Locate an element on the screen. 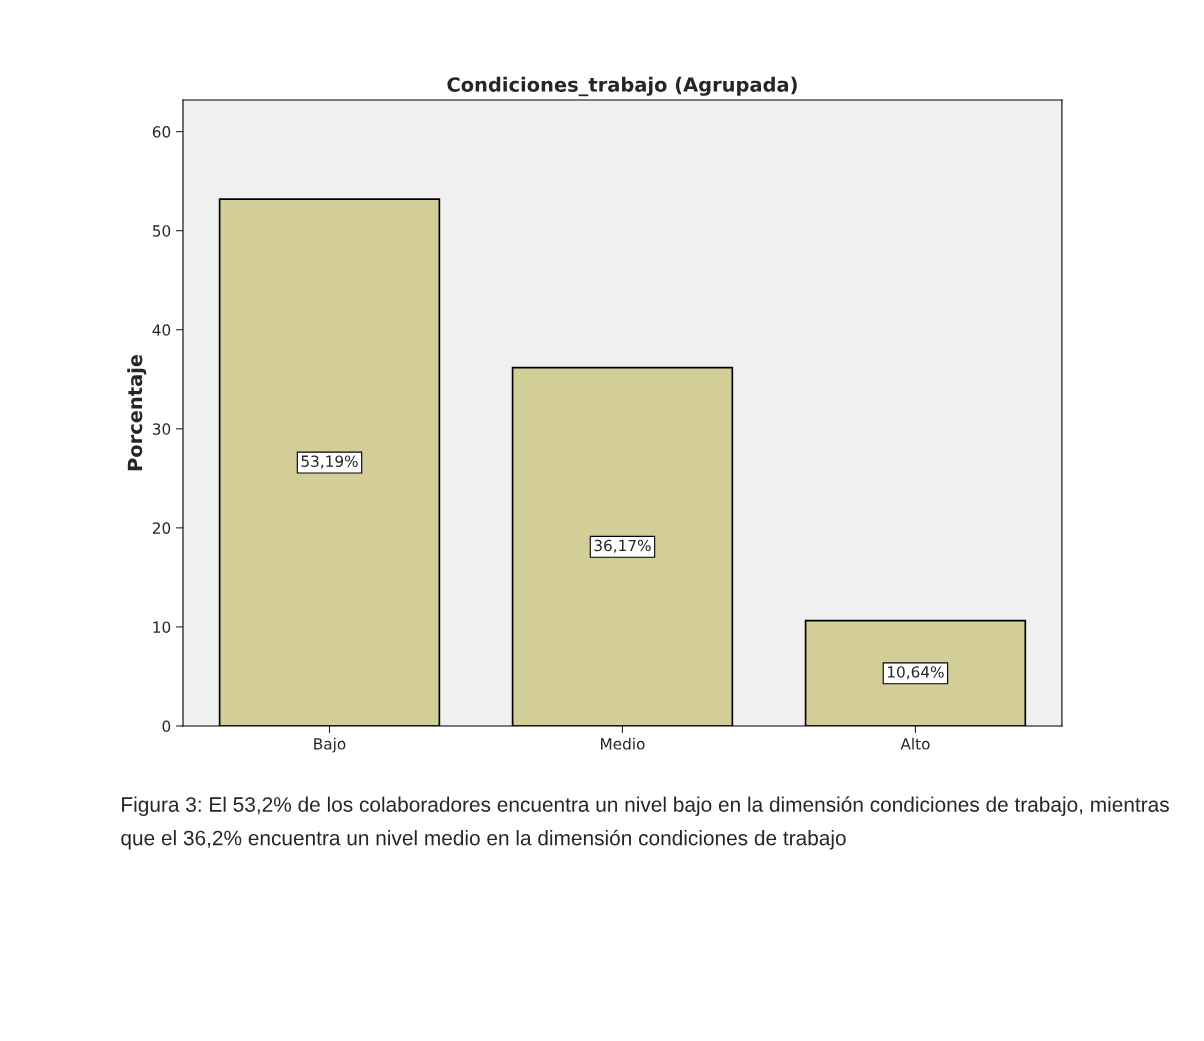 The width and height of the screenshot is (1204, 1041). x-tick-label: Medio is located at coordinates (623, 743).